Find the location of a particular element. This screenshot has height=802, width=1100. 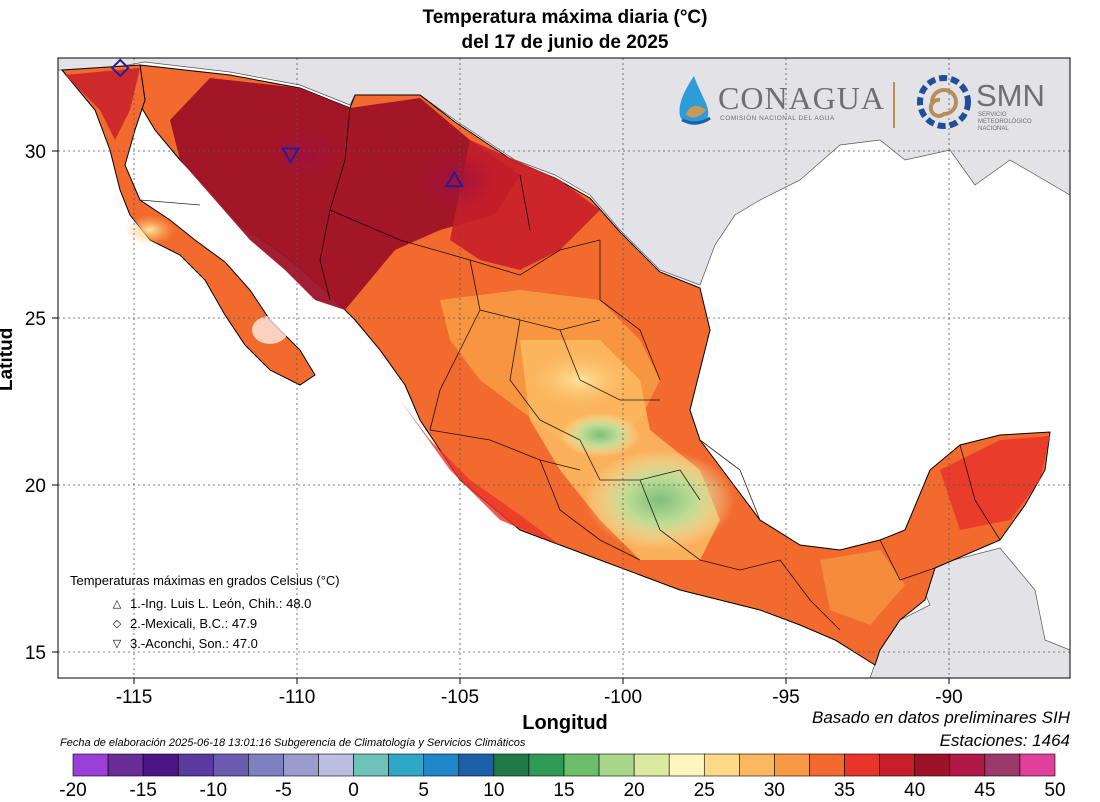

xtick-label: -115 is located at coordinates (134, 697).